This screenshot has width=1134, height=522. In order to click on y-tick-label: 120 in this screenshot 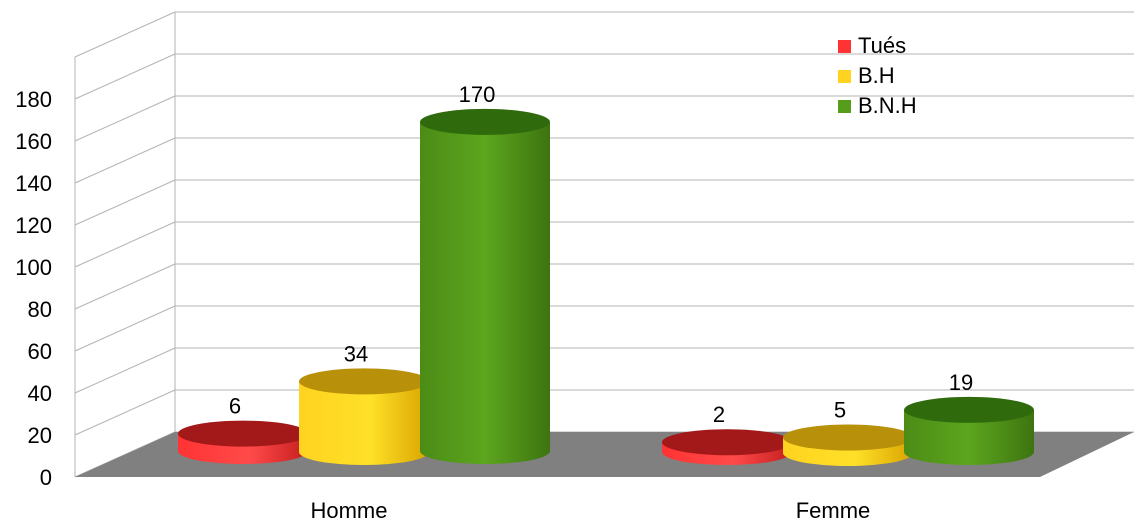, I will do `click(33, 225)`.